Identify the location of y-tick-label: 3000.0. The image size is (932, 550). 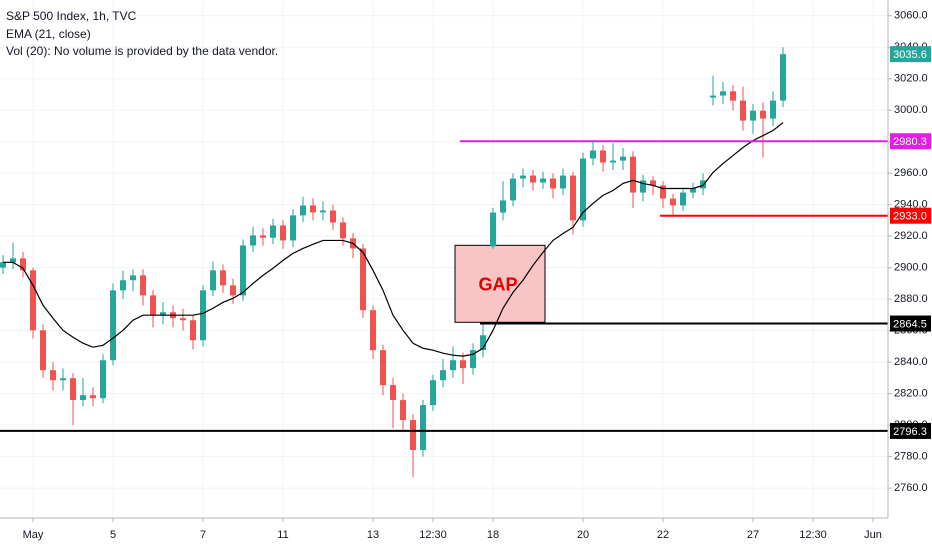
(911, 110).